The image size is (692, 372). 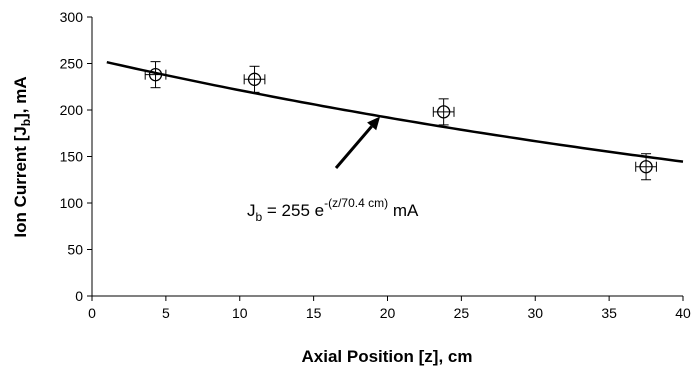 What do you see at coordinates (240, 313) in the screenshot?
I see `x-tick-label: 10` at bounding box center [240, 313].